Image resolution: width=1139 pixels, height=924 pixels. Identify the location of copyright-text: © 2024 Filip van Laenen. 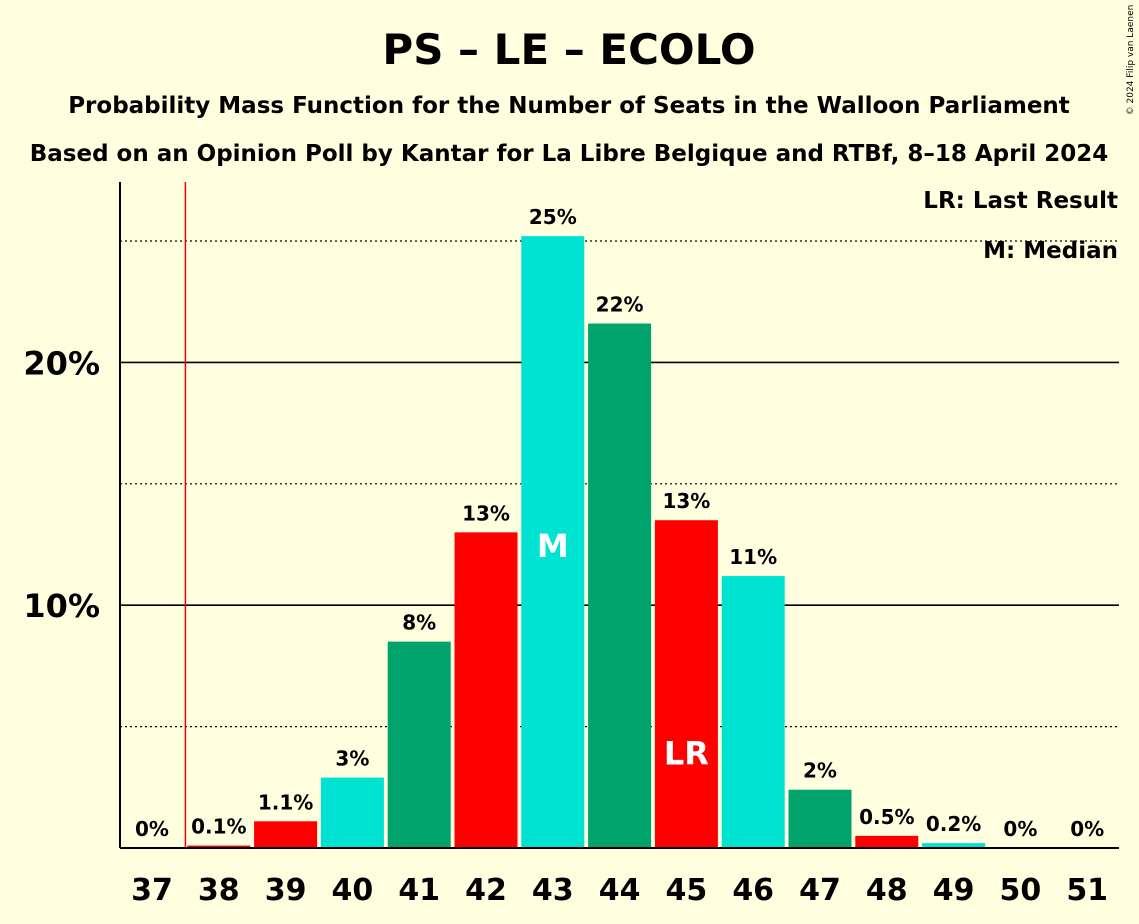
(1131, 60).